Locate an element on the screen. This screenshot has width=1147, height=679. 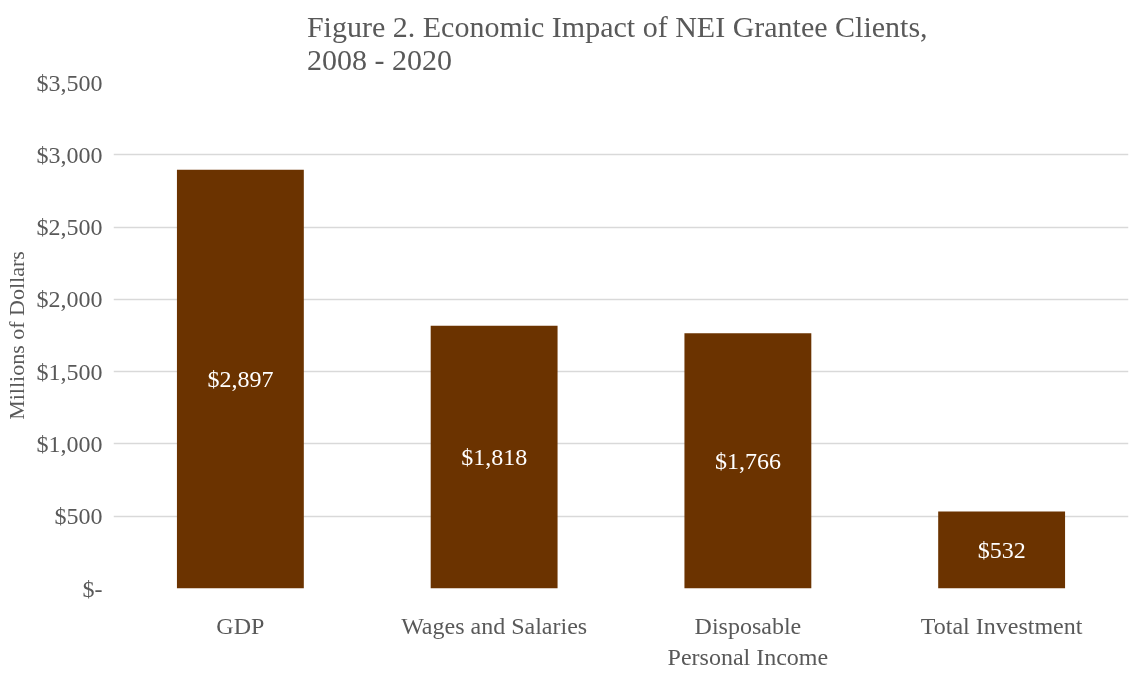
data-label: $532 is located at coordinates (1001, 550).